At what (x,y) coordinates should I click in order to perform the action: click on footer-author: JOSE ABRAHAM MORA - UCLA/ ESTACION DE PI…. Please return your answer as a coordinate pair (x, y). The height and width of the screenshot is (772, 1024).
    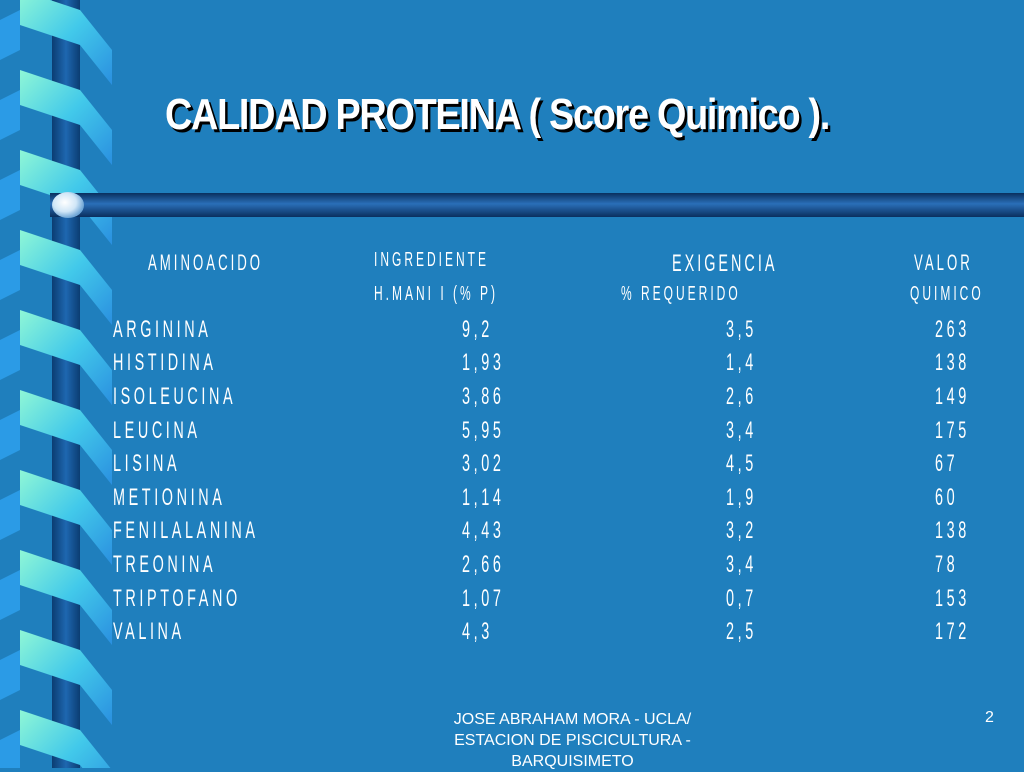
    Looking at the image, I should click on (572, 740).